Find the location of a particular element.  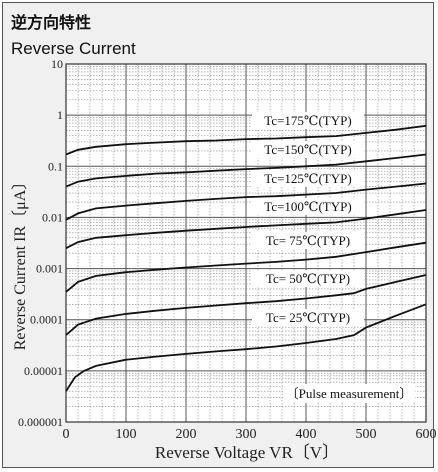

pulse-measurement-annotation: 〔Pulse measurement〕 is located at coordinates (349, 393).